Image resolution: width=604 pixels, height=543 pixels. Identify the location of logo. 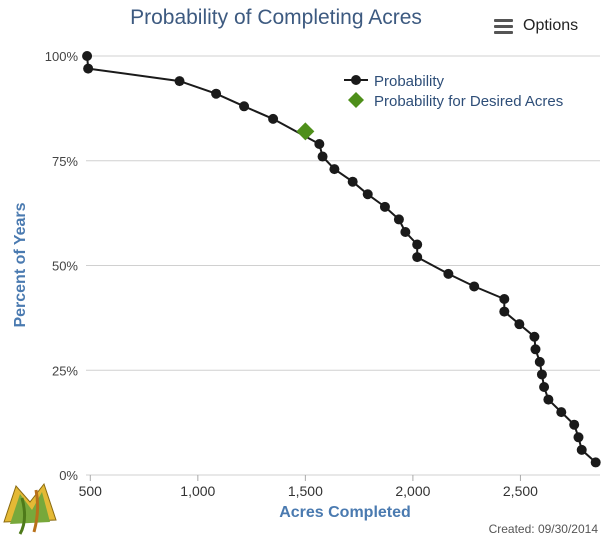
(31, 511).